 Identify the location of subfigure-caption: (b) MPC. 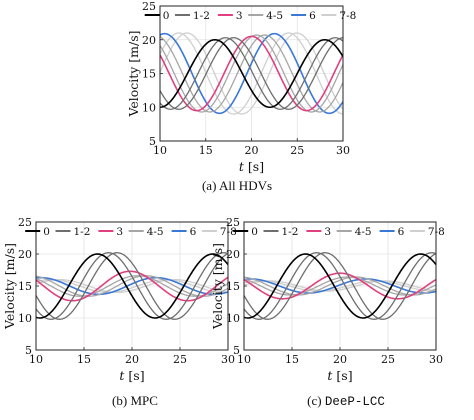
(135, 400).